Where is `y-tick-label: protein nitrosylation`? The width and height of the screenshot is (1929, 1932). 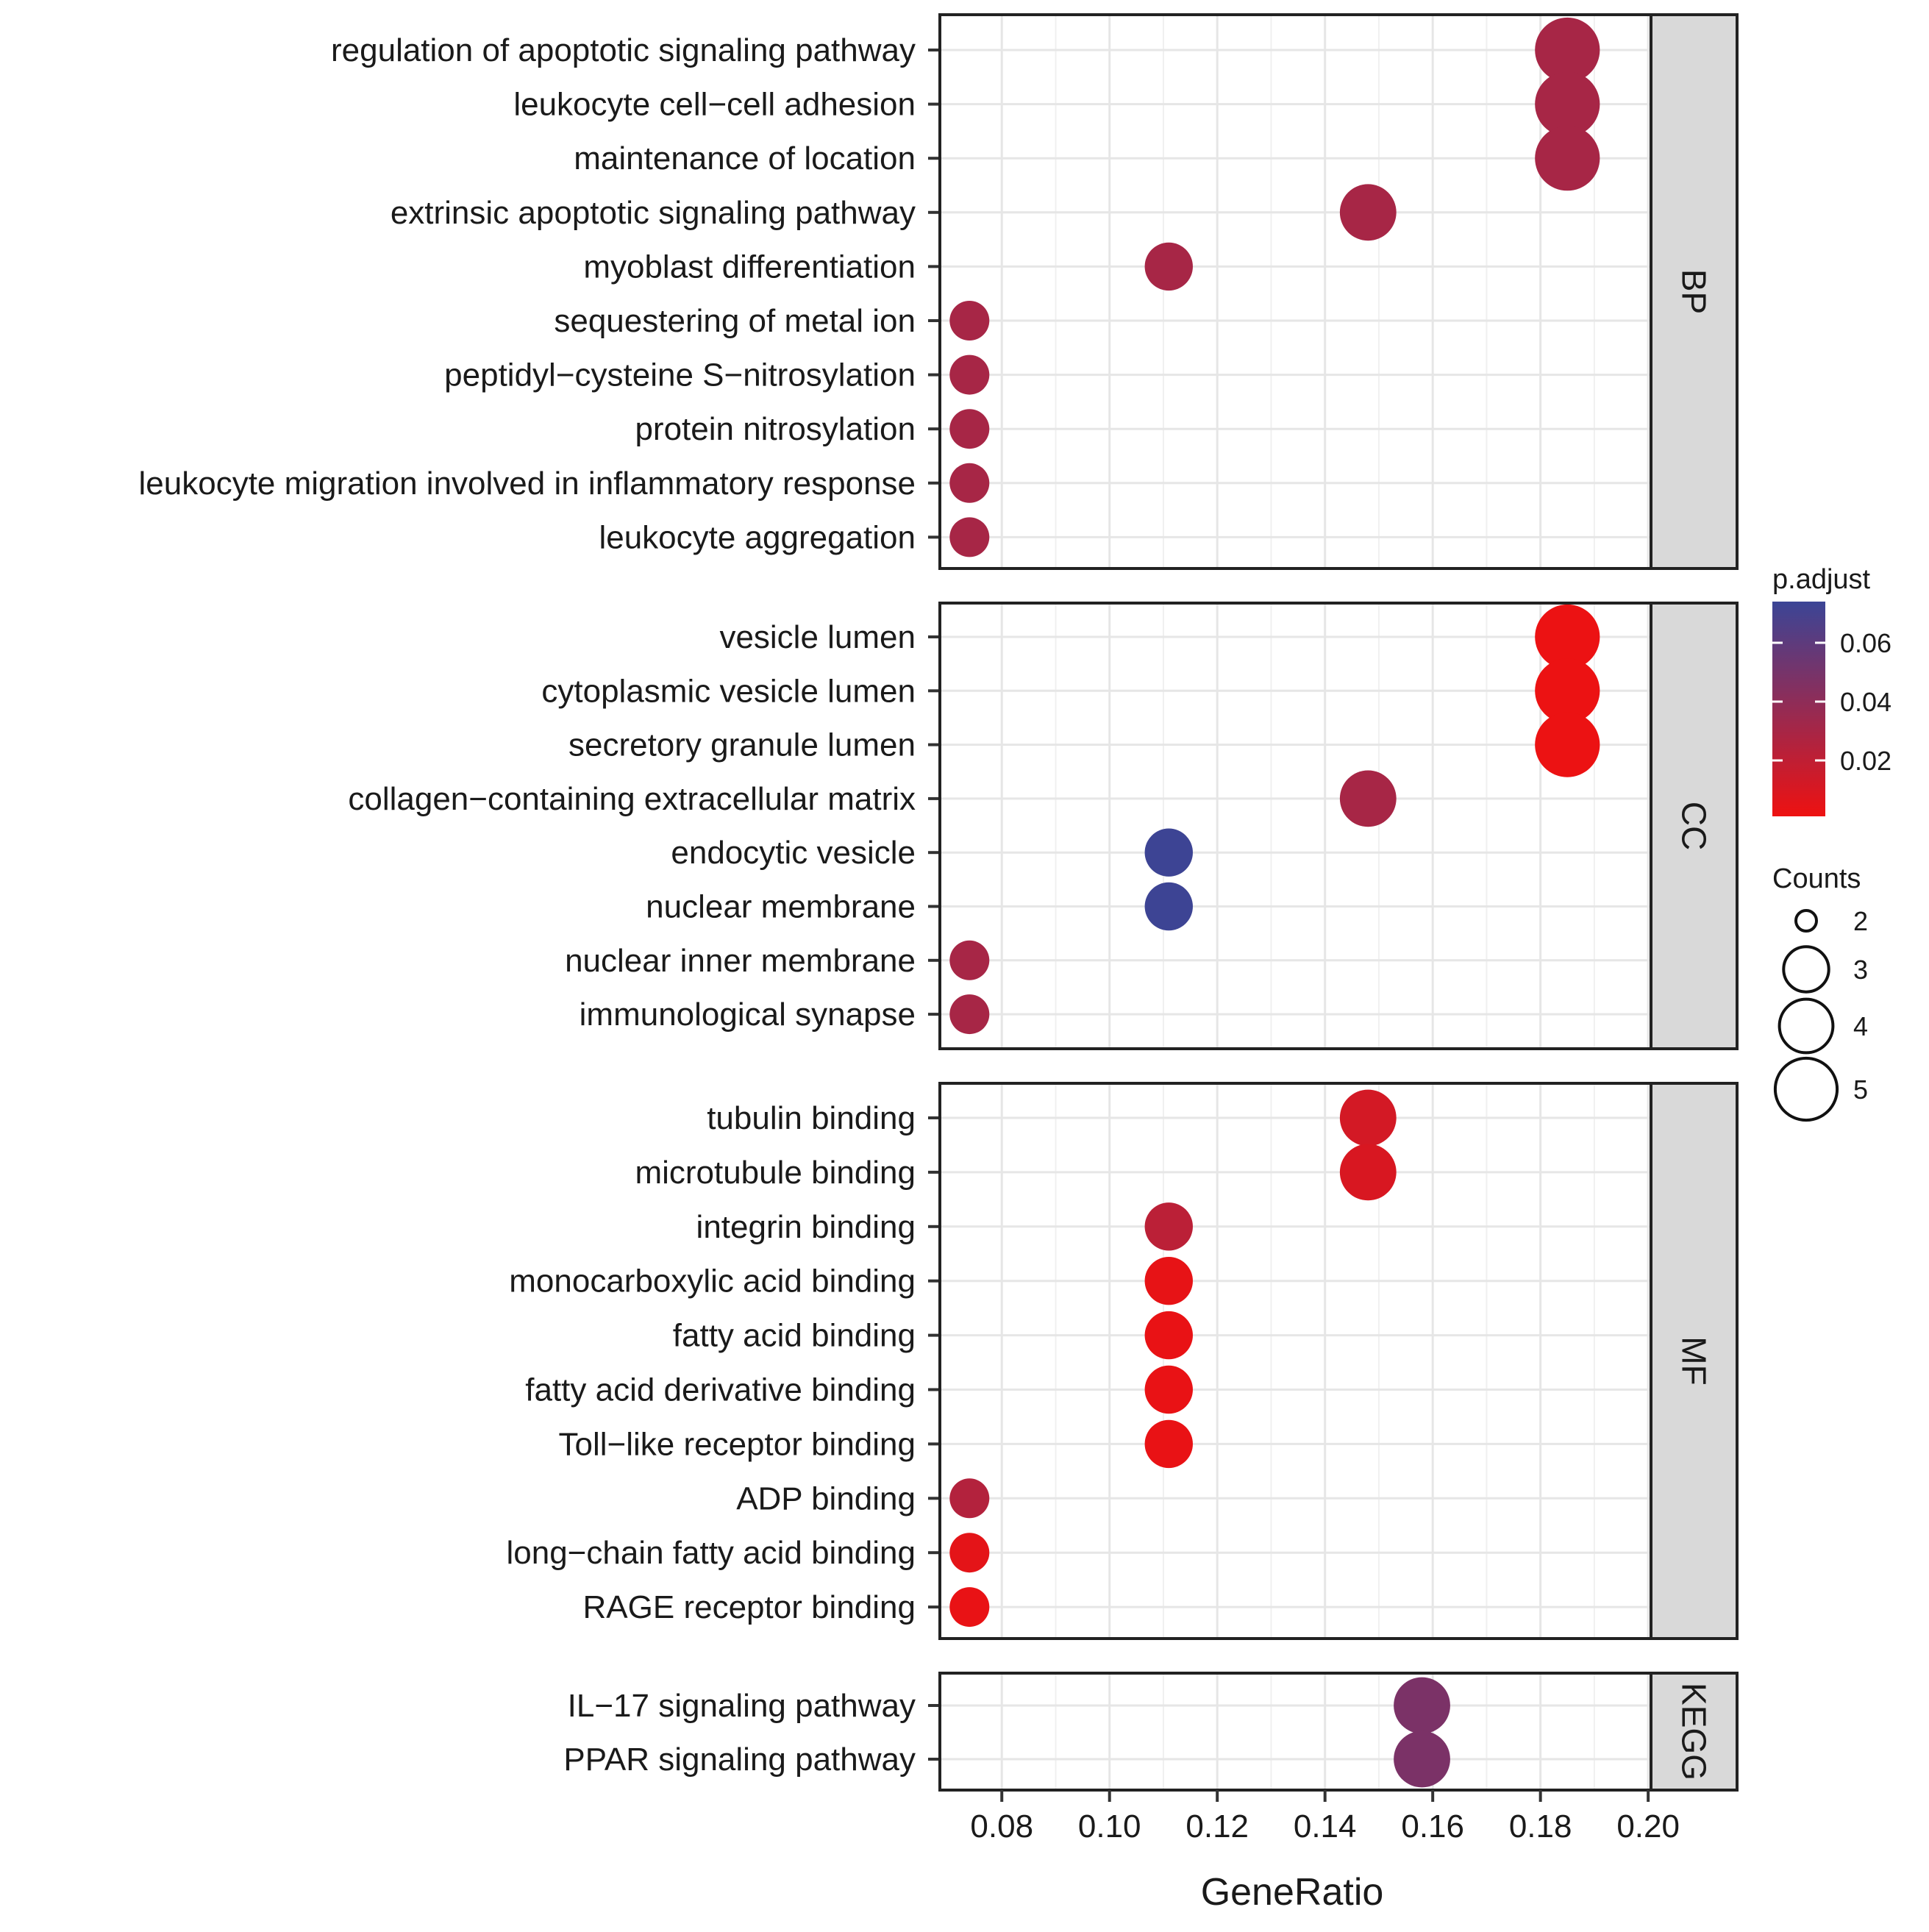
y-tick-label: protein nitrosylation is located at coordinates (776, 429).